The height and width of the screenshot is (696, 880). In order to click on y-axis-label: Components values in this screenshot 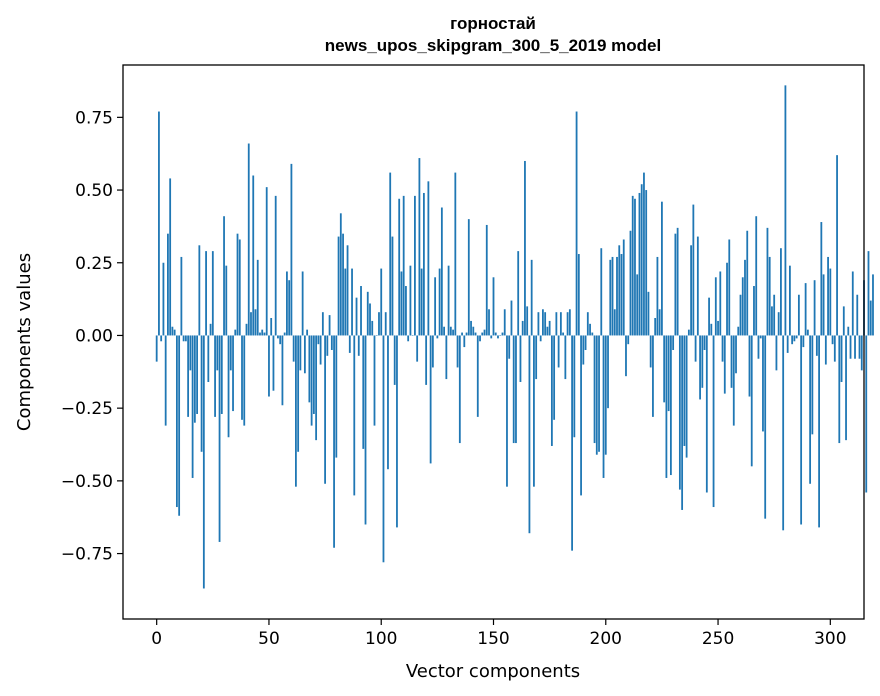, I will do `click(24, 342)`.